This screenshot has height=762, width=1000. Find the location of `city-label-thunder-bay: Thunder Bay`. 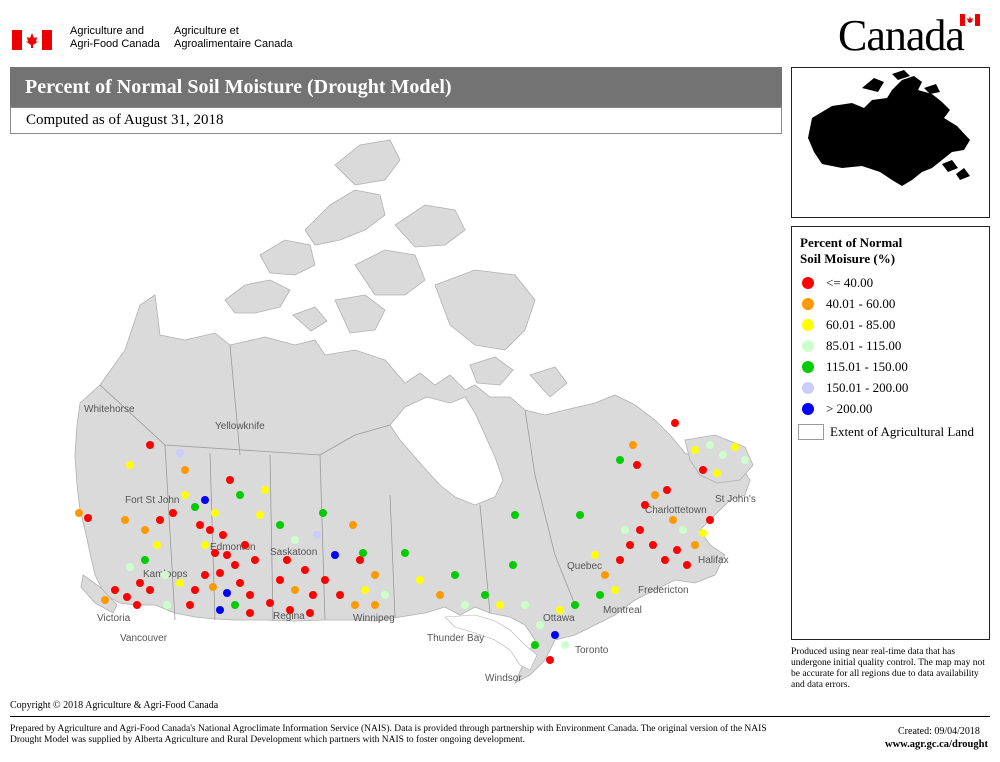

city-label-thunder-bay: Thunder Bay is located at coordinates (455, 638).